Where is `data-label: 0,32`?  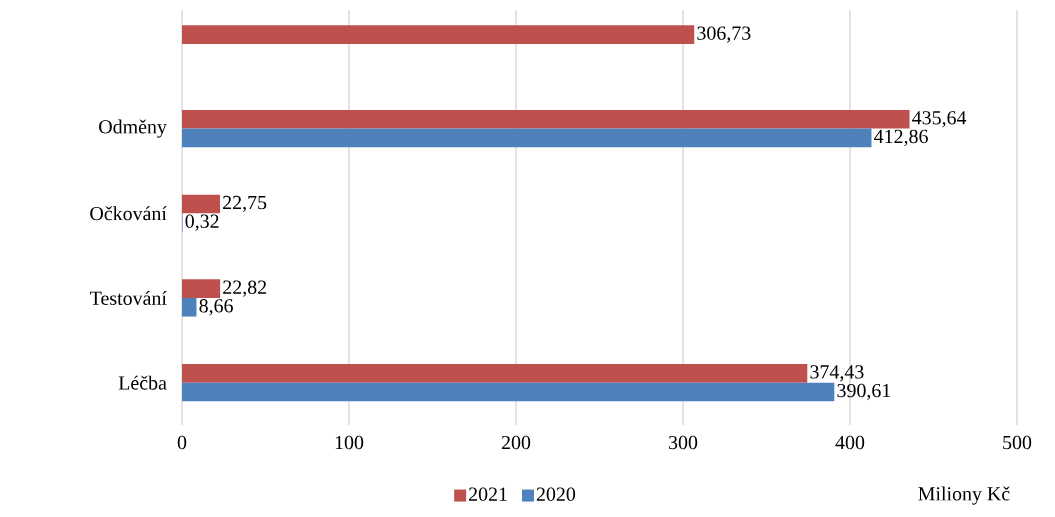
data-label: 0,32 is located at coordinates (202, 222).